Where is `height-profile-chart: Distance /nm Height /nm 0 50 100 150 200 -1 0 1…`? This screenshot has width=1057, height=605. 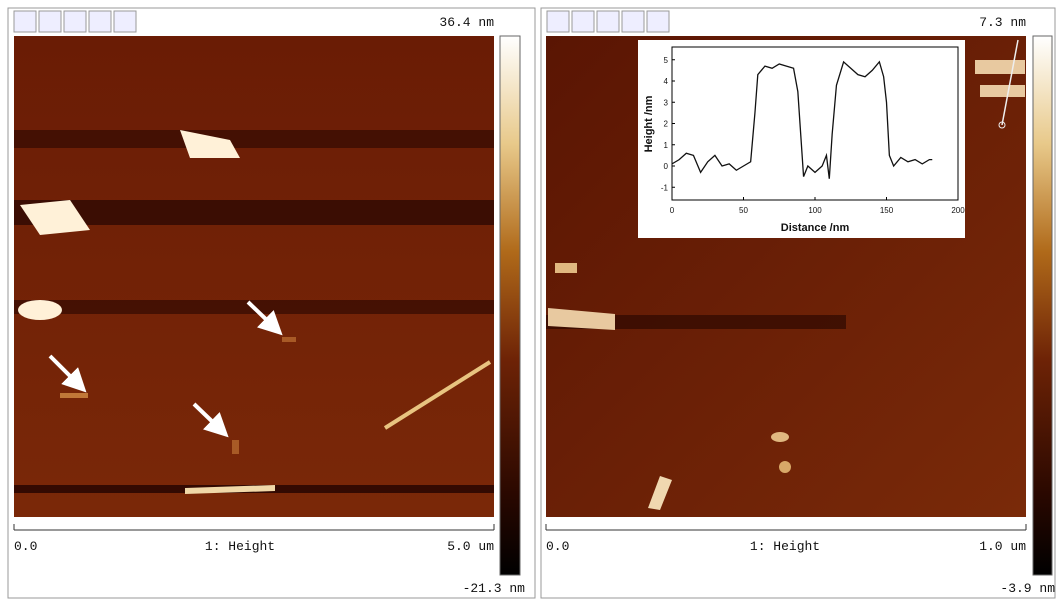 height-profile-chart: Distance /nm Height /nm 0 50 100 150 200 -1 0 1… is located at coordinates (801, 139).